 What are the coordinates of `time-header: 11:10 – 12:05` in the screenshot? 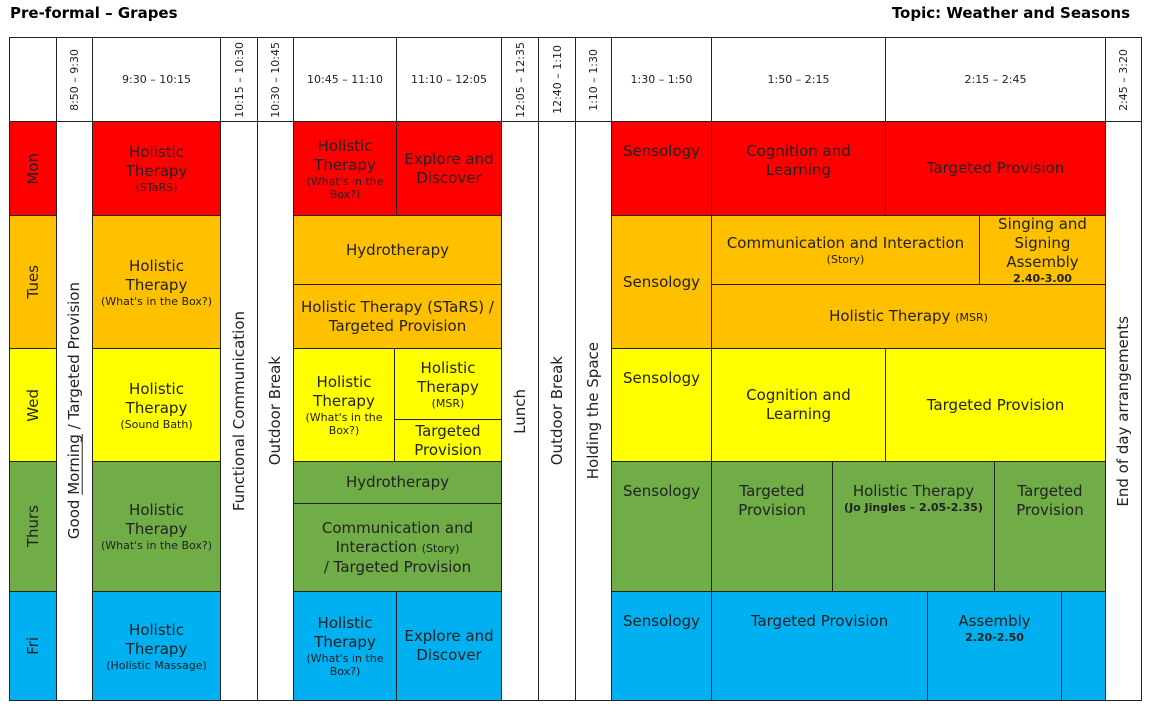 It's located at (449, 79).